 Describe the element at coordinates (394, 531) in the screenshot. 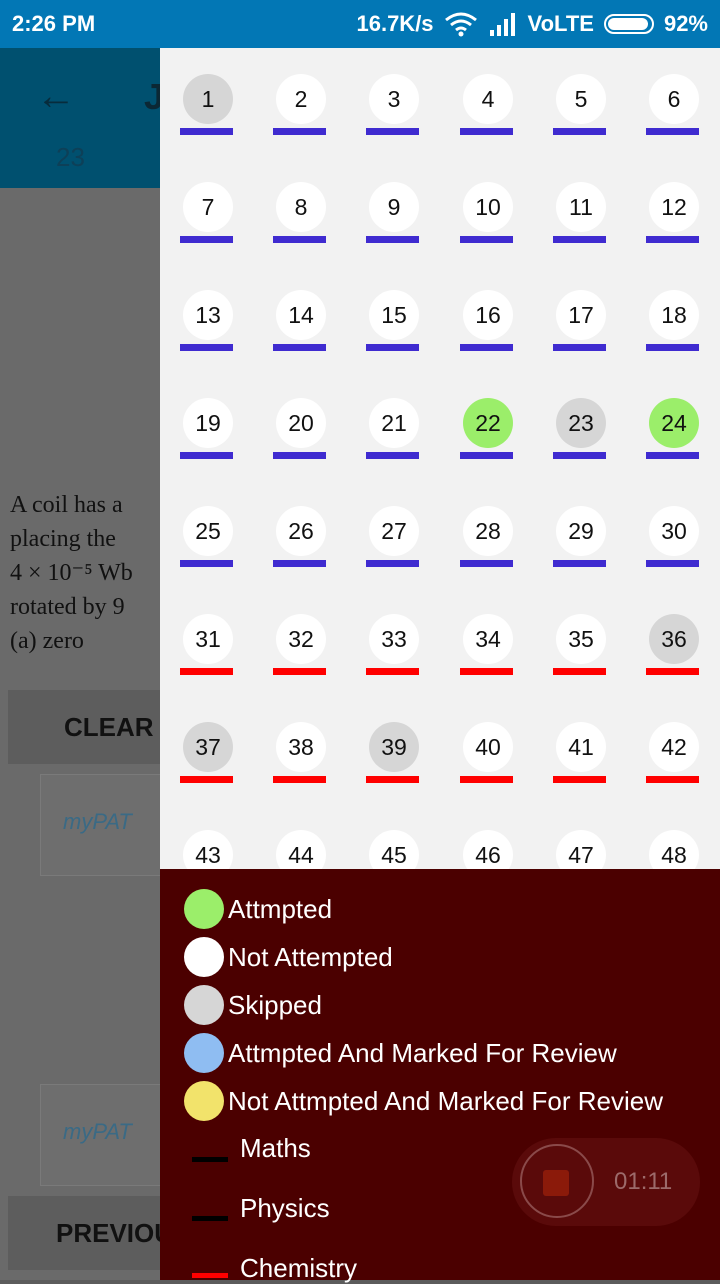

I see `question-number: 27` at that location.